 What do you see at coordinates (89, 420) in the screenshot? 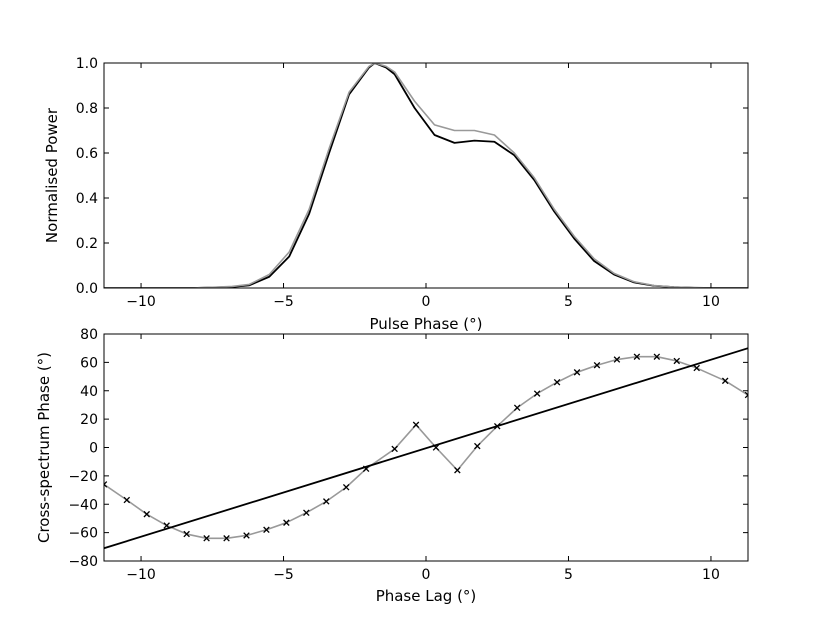
I see `bottom-panel-y-tick-label: 20` at bounding box center [89, 420].